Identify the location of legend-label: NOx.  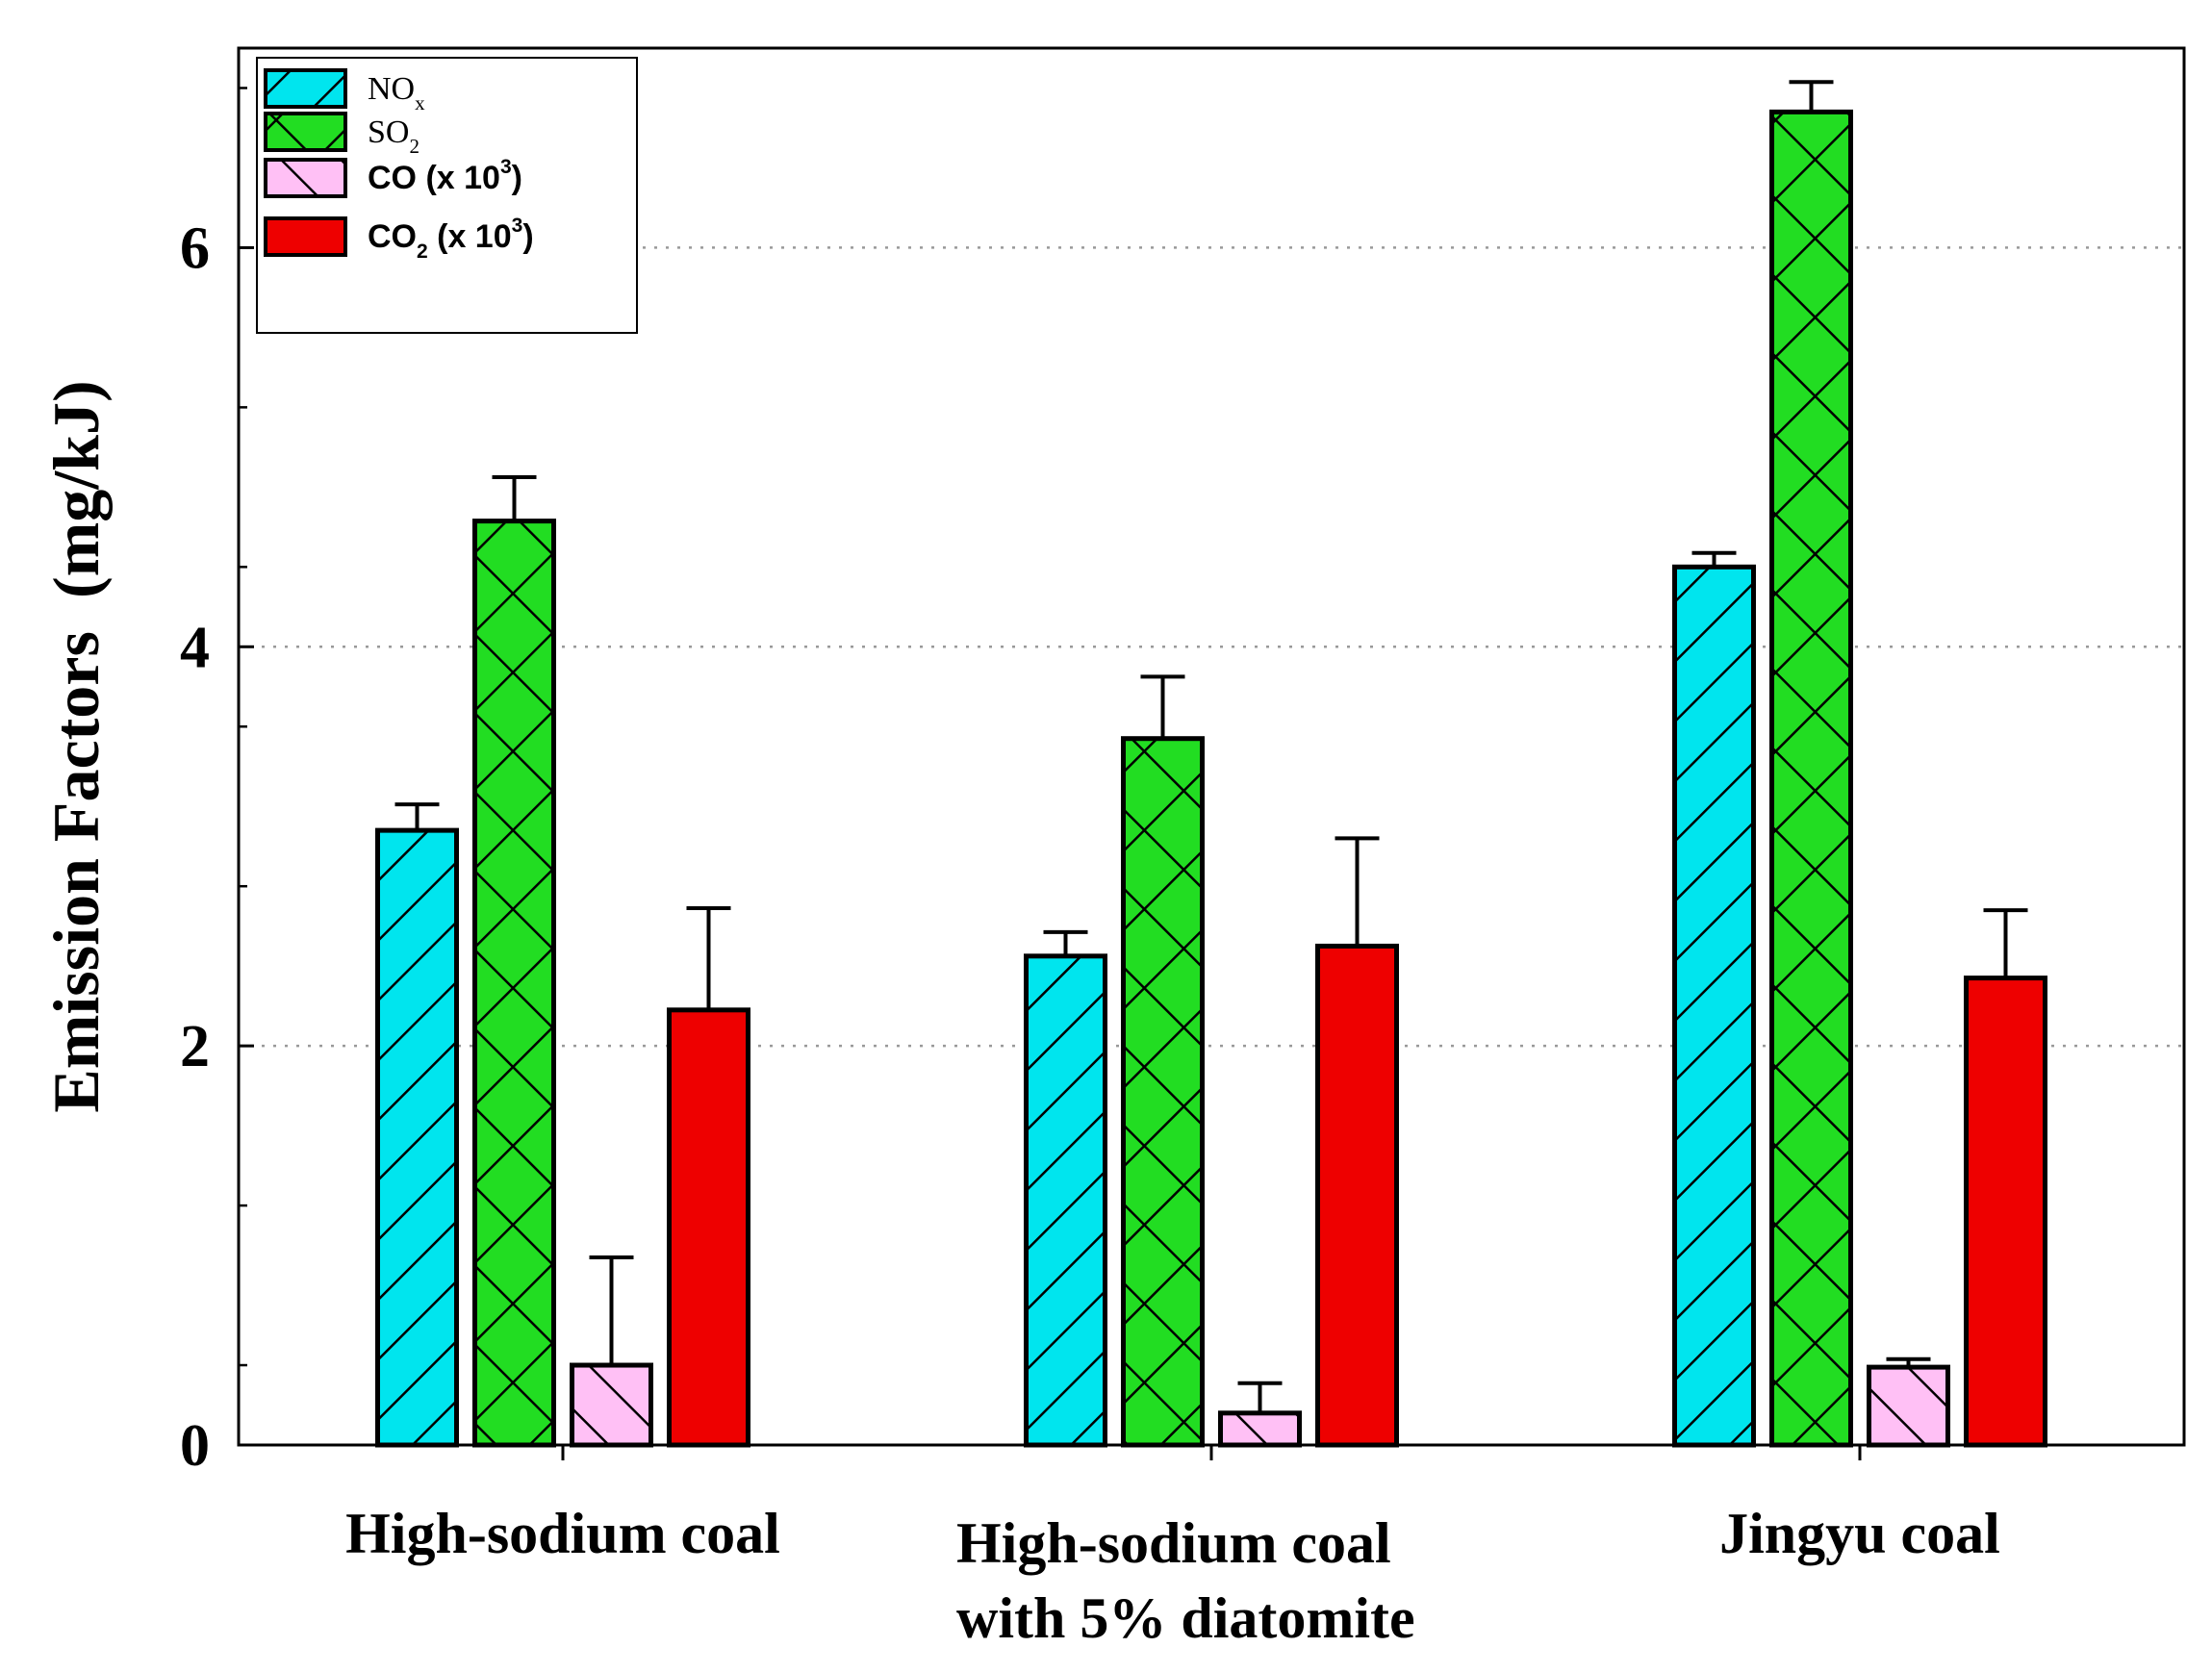
(396, 92).